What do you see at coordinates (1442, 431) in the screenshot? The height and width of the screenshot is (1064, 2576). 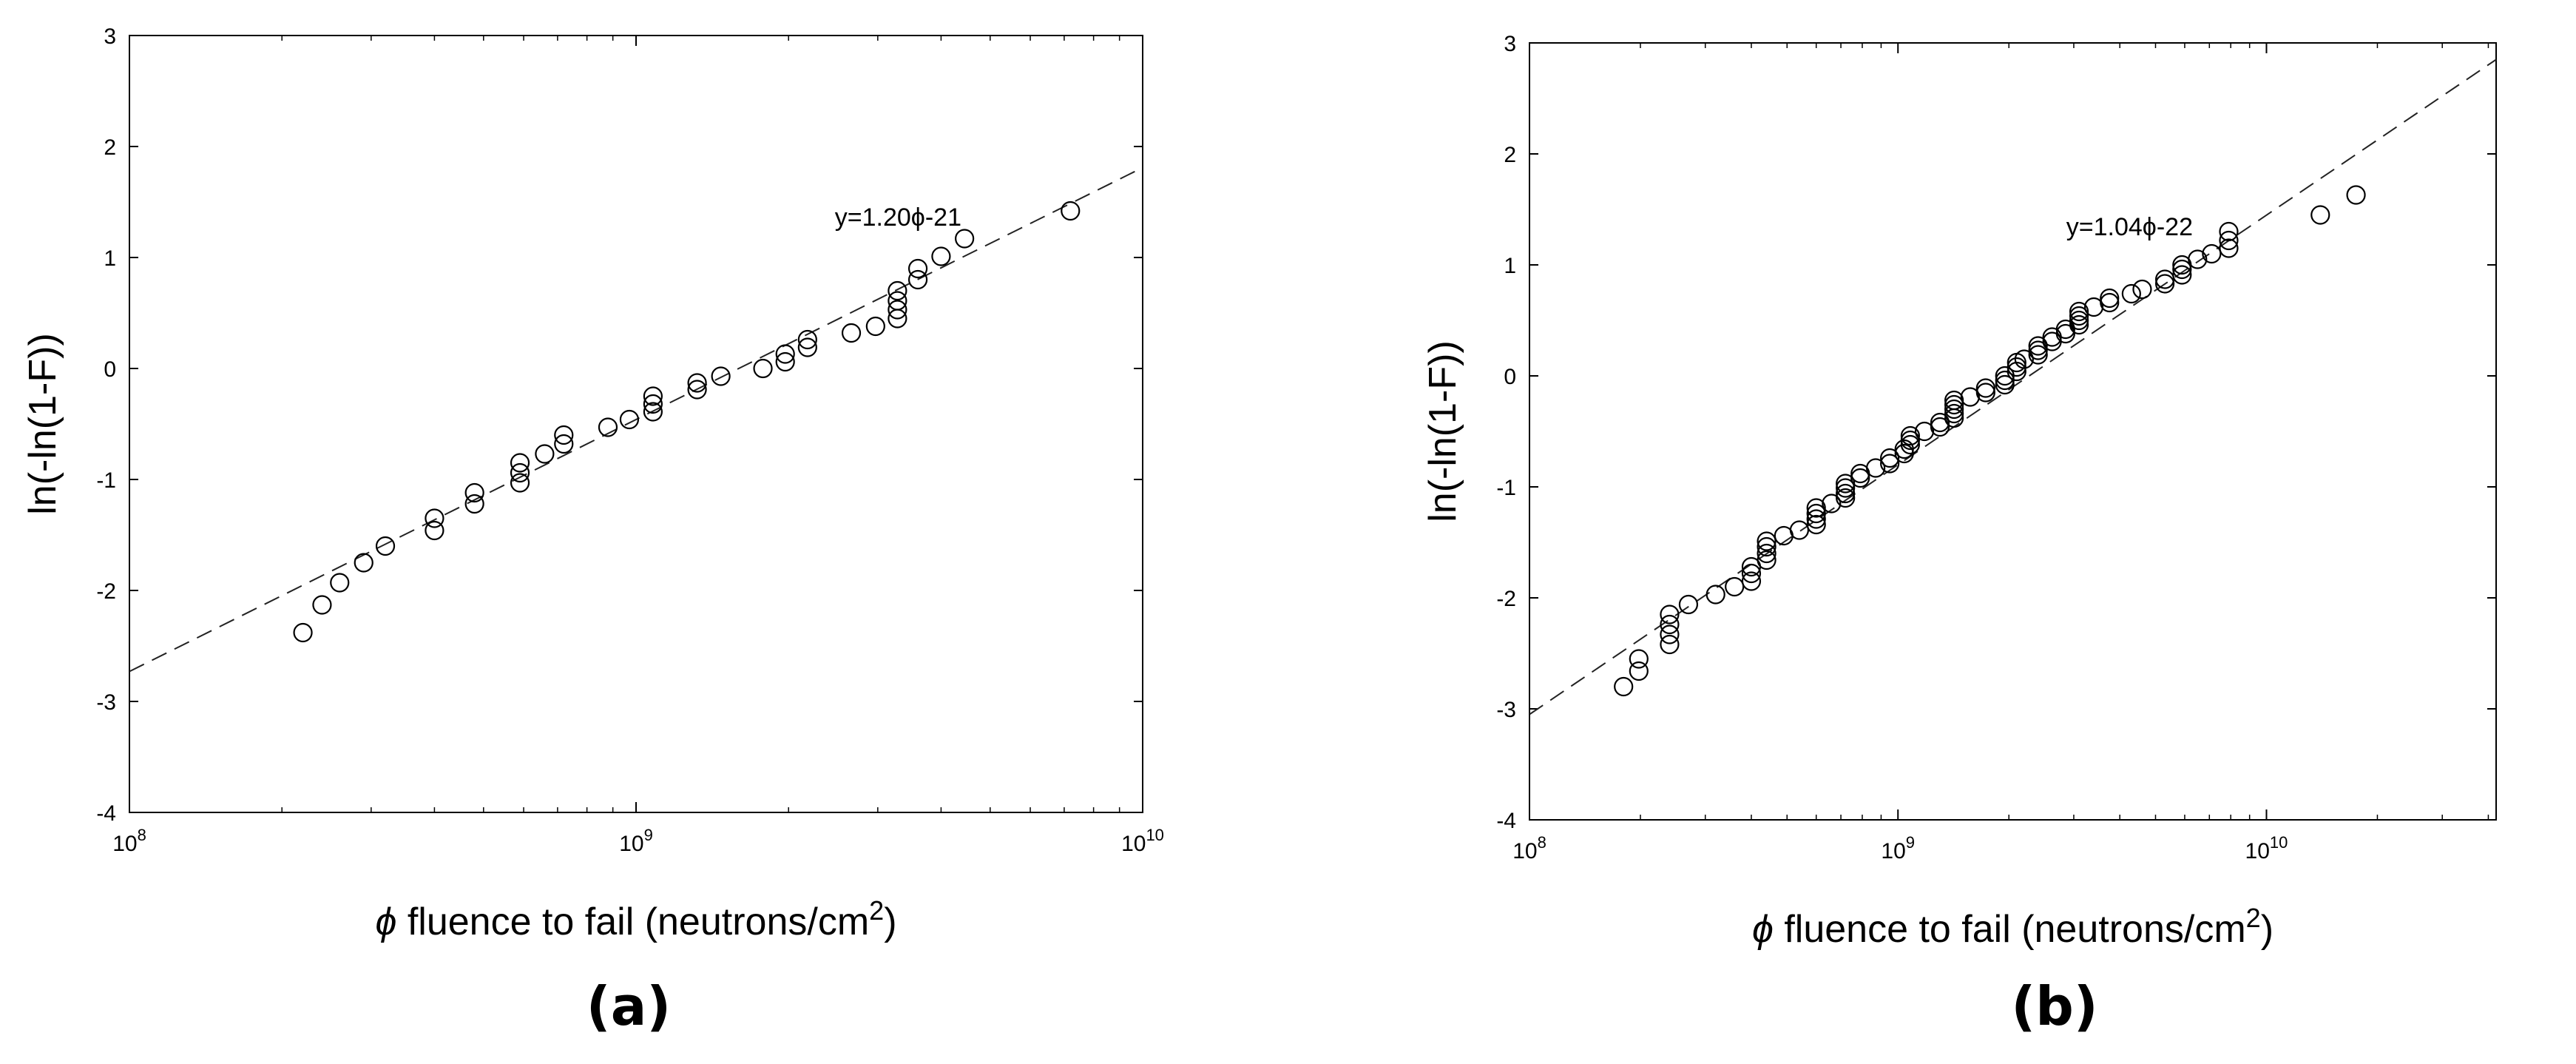 I see `y-axis-title: ln(-ln(1-F))` at bounding box center [1442, 431].